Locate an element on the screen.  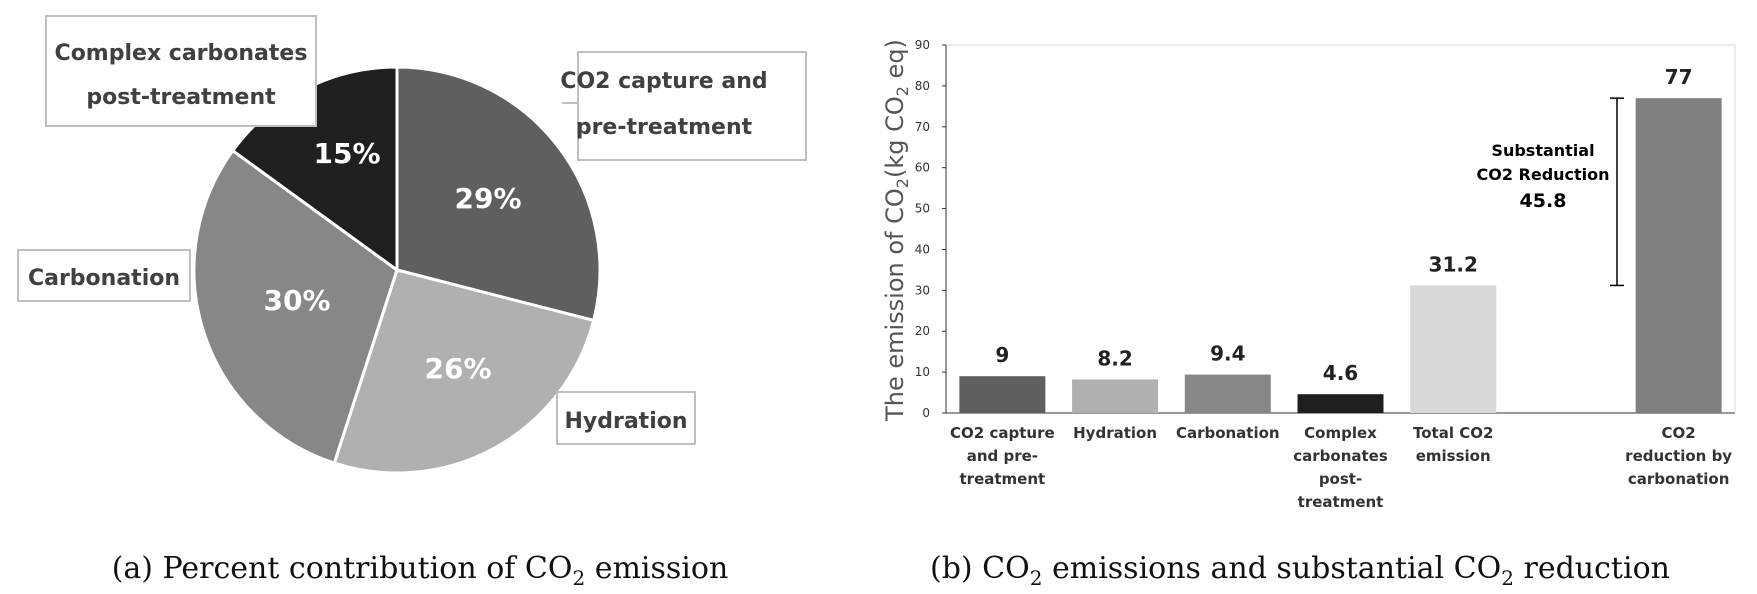
reduction-annotation-label: Substantial is located at coordinates (1542, 150).